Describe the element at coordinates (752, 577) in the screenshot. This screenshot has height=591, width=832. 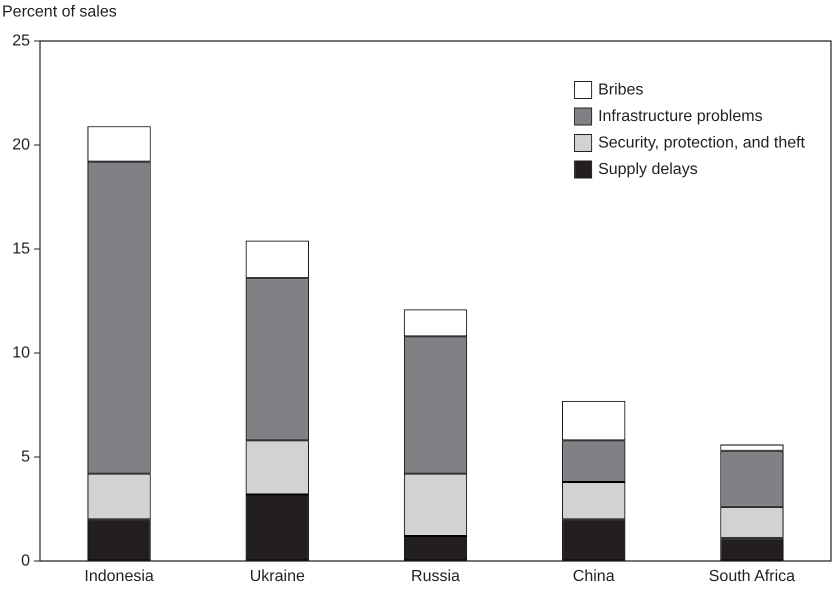
I see `x-tick-label: South Africa` at that location.